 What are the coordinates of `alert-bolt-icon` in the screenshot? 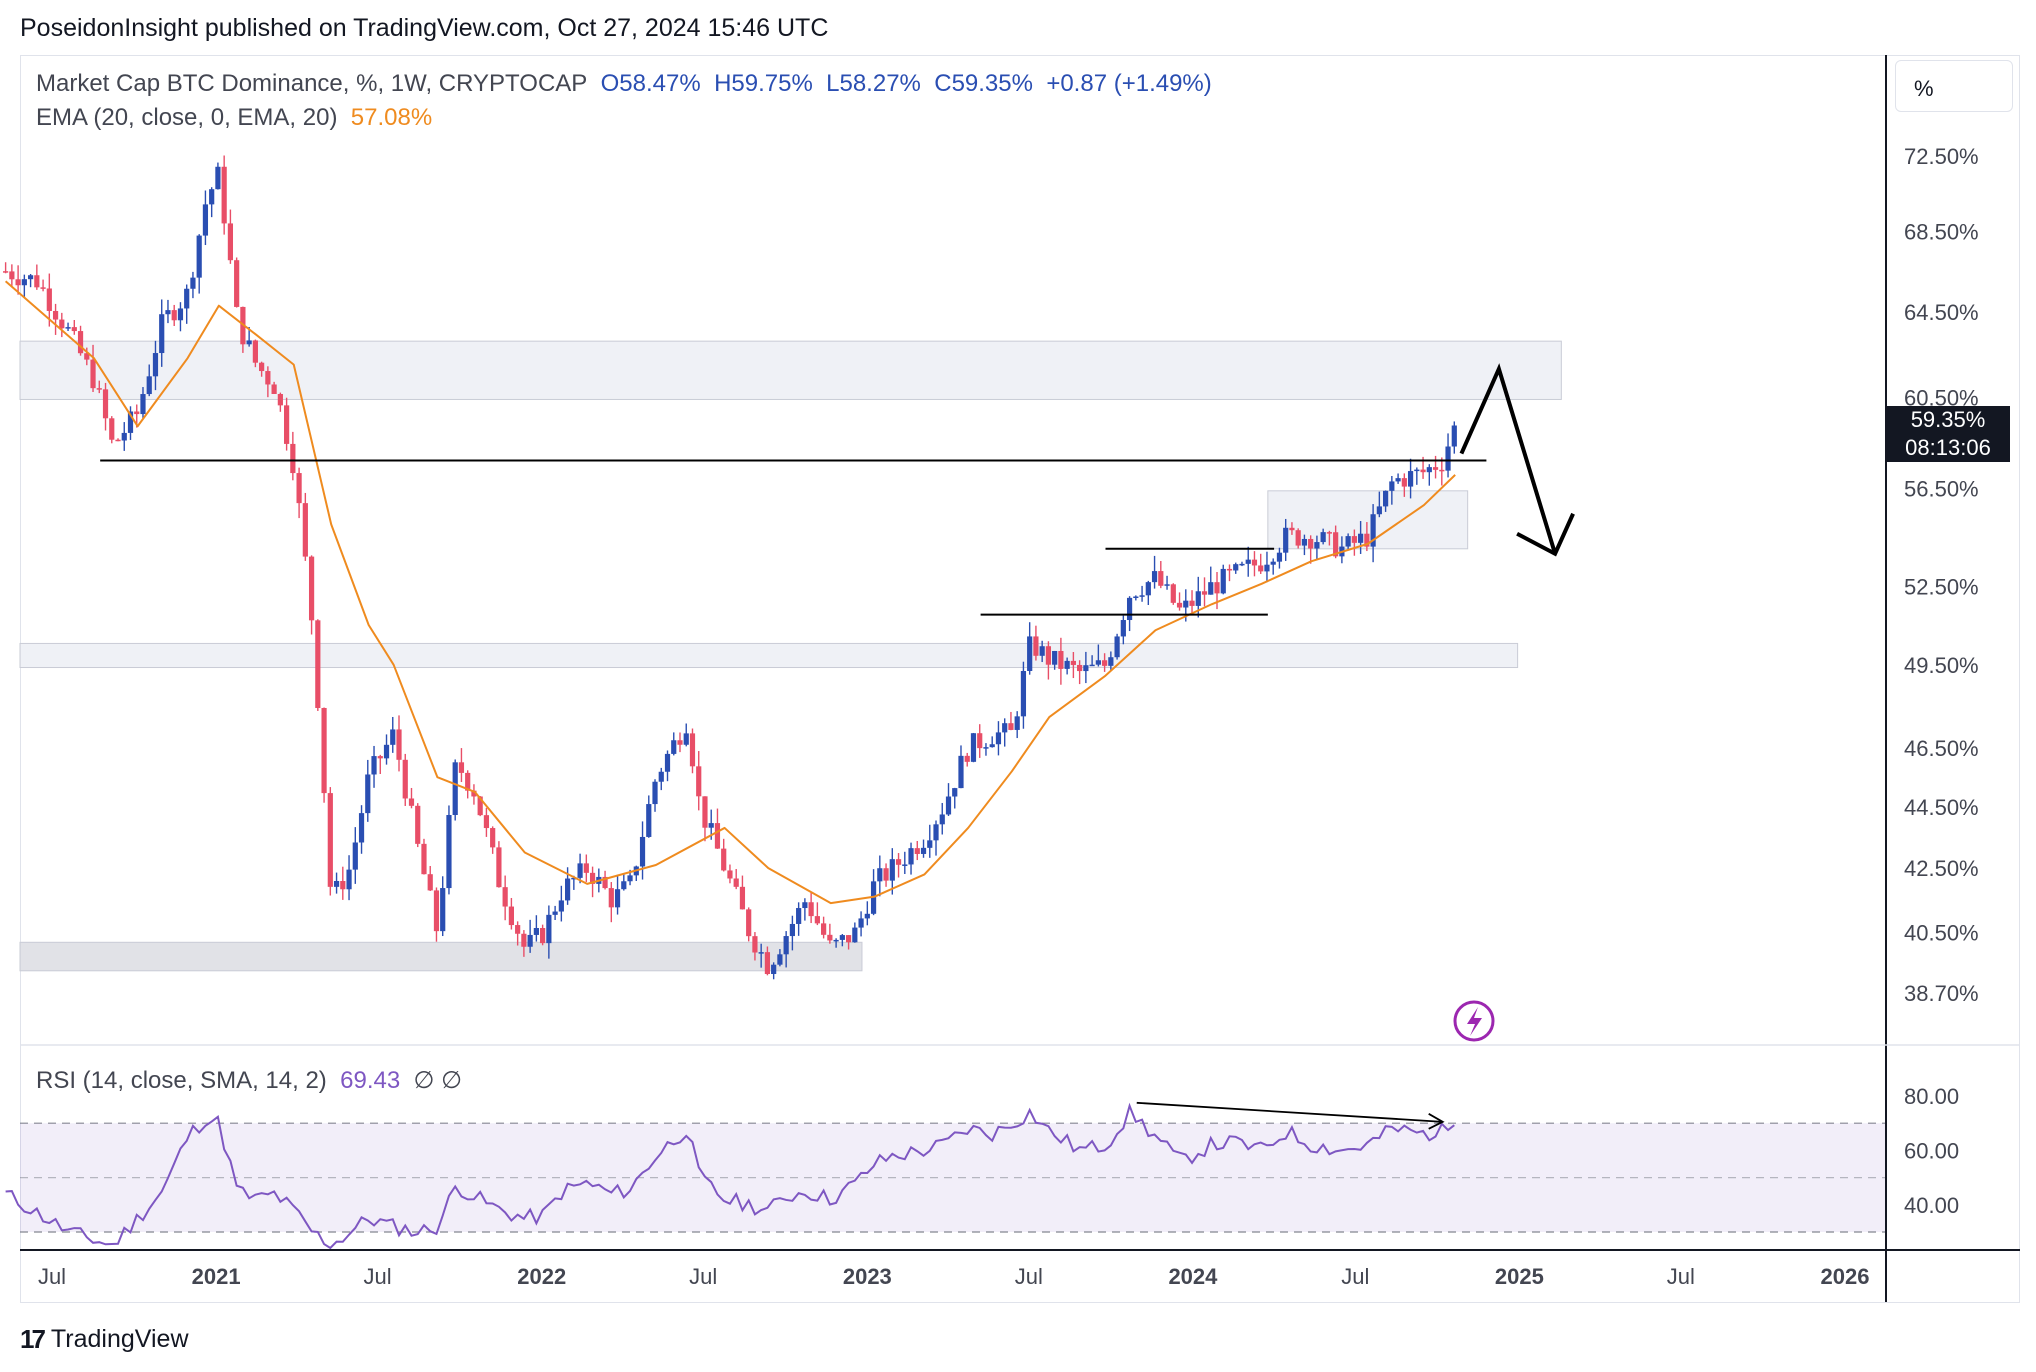 It's located at (1474, 1021).